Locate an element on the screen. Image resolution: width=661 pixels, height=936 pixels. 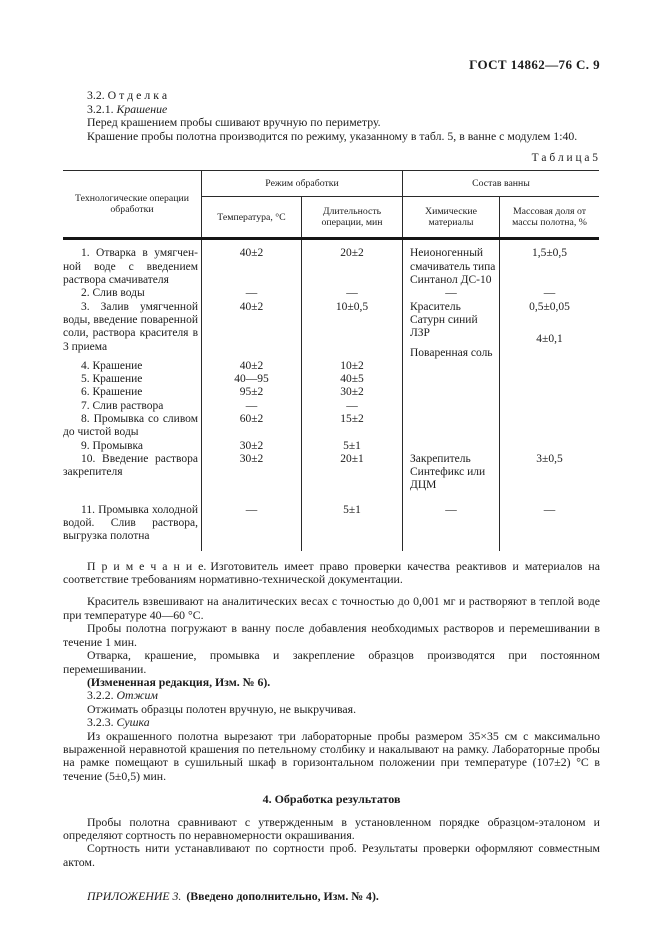
table-row: 2. Слив воды — — — — is located at coordinates (331, 294).